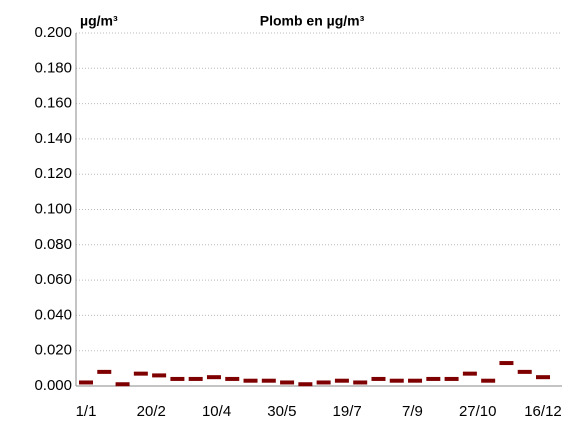 Image resolution: width=568 pixels, height=421 pixels. I want to click on x-tick-label: 30/5, so click(281, 411).